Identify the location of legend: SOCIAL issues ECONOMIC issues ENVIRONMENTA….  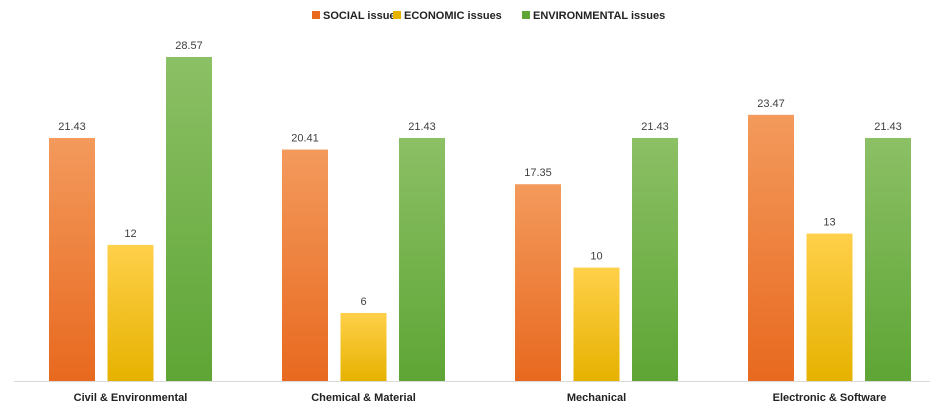
(488, 16).